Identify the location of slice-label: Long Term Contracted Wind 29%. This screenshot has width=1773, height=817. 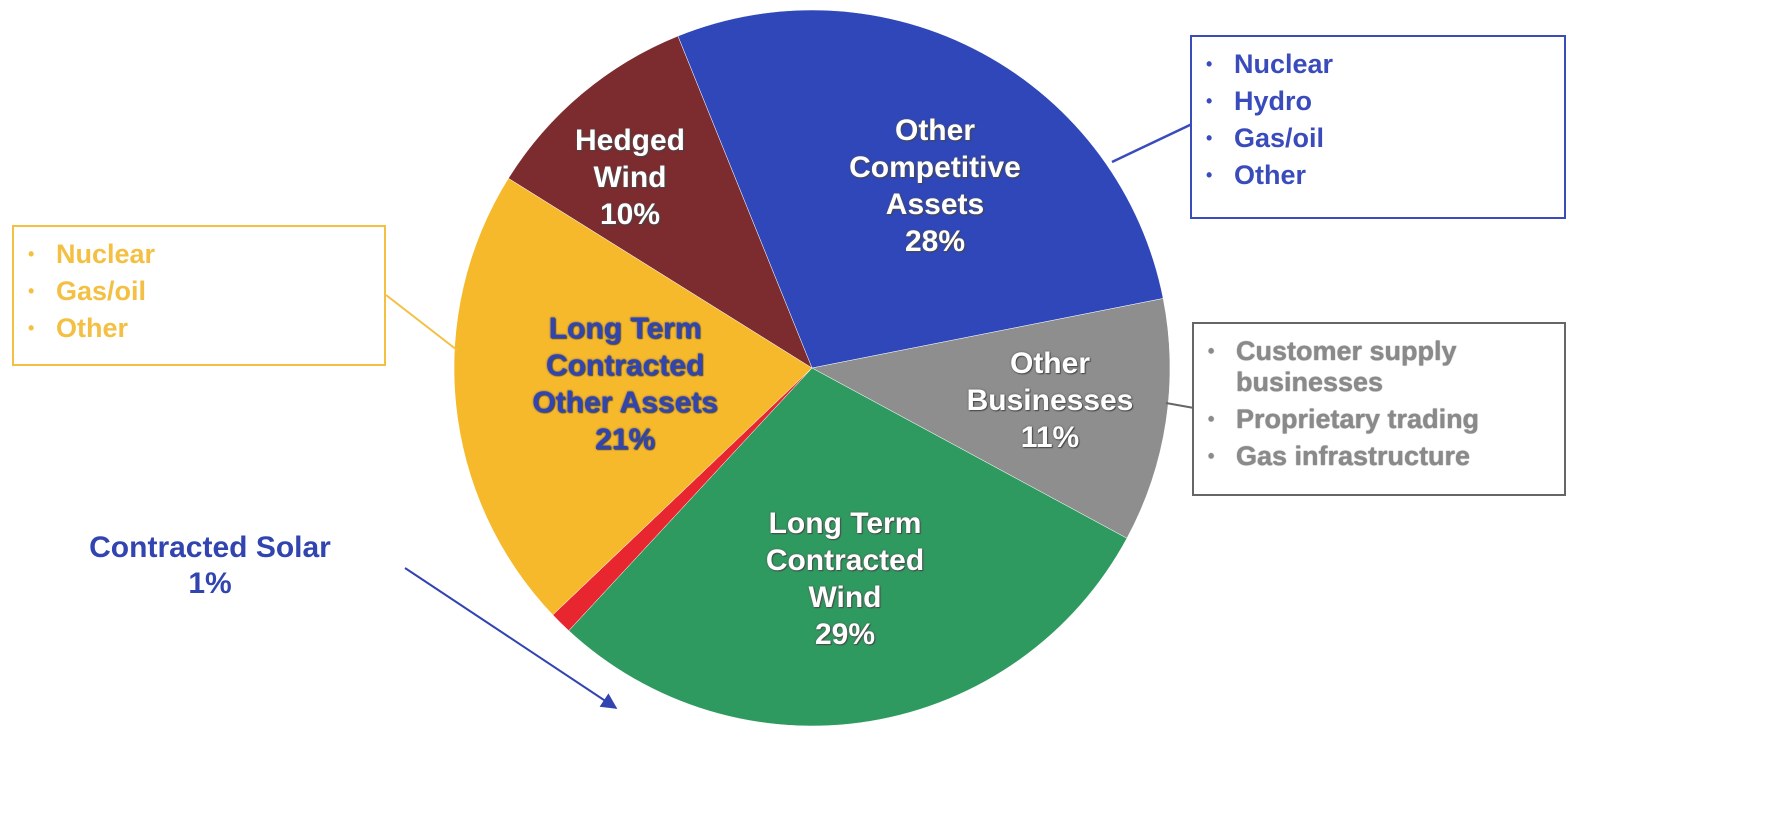
(845, 579).